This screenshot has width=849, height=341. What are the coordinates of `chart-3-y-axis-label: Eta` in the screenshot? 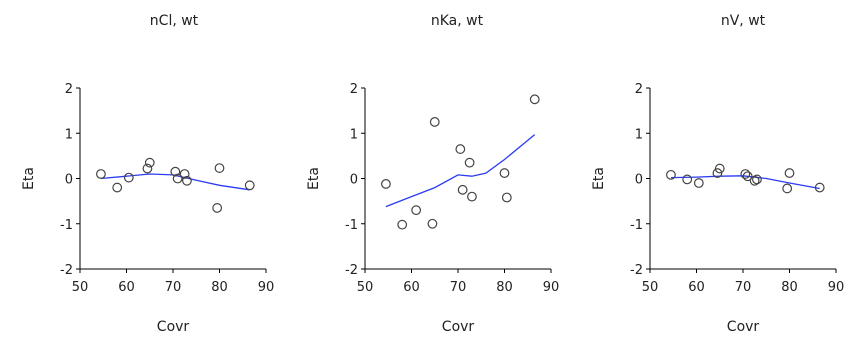 It's located at (599, 178).